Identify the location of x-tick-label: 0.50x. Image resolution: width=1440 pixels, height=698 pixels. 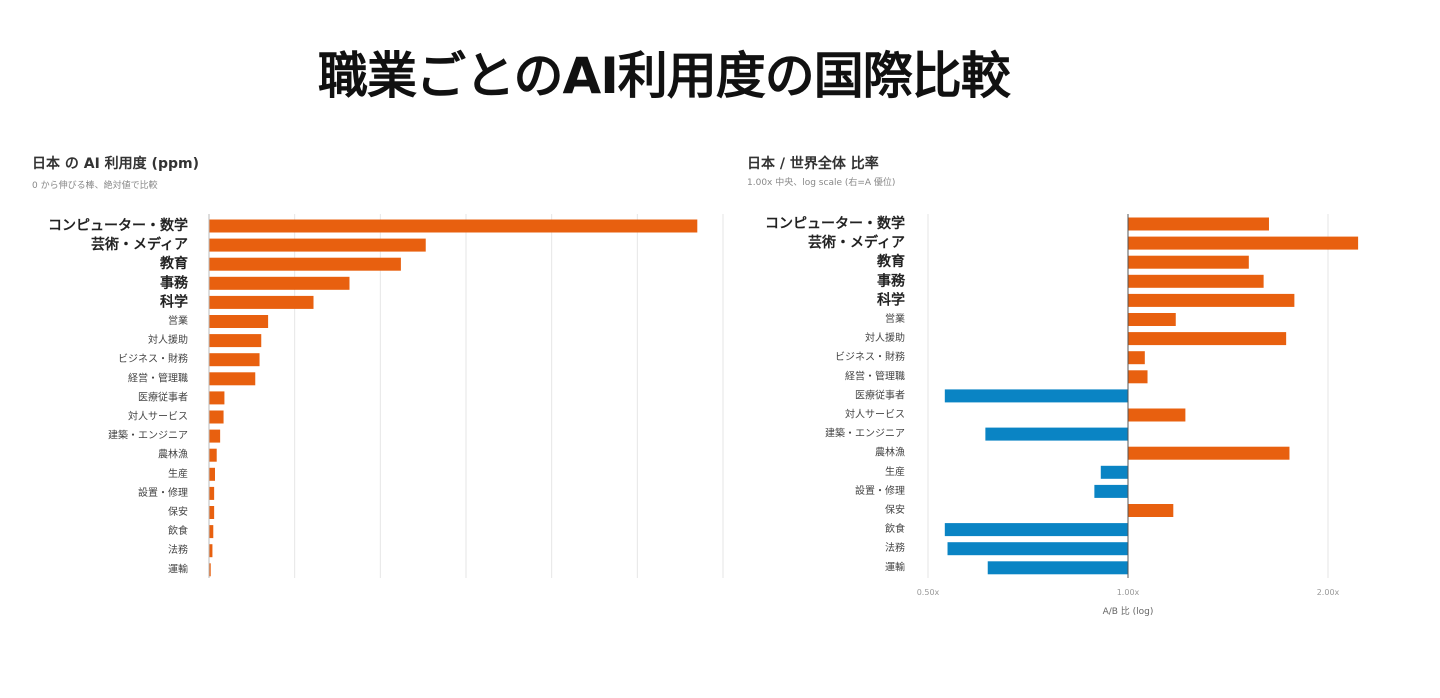
(928, 592).